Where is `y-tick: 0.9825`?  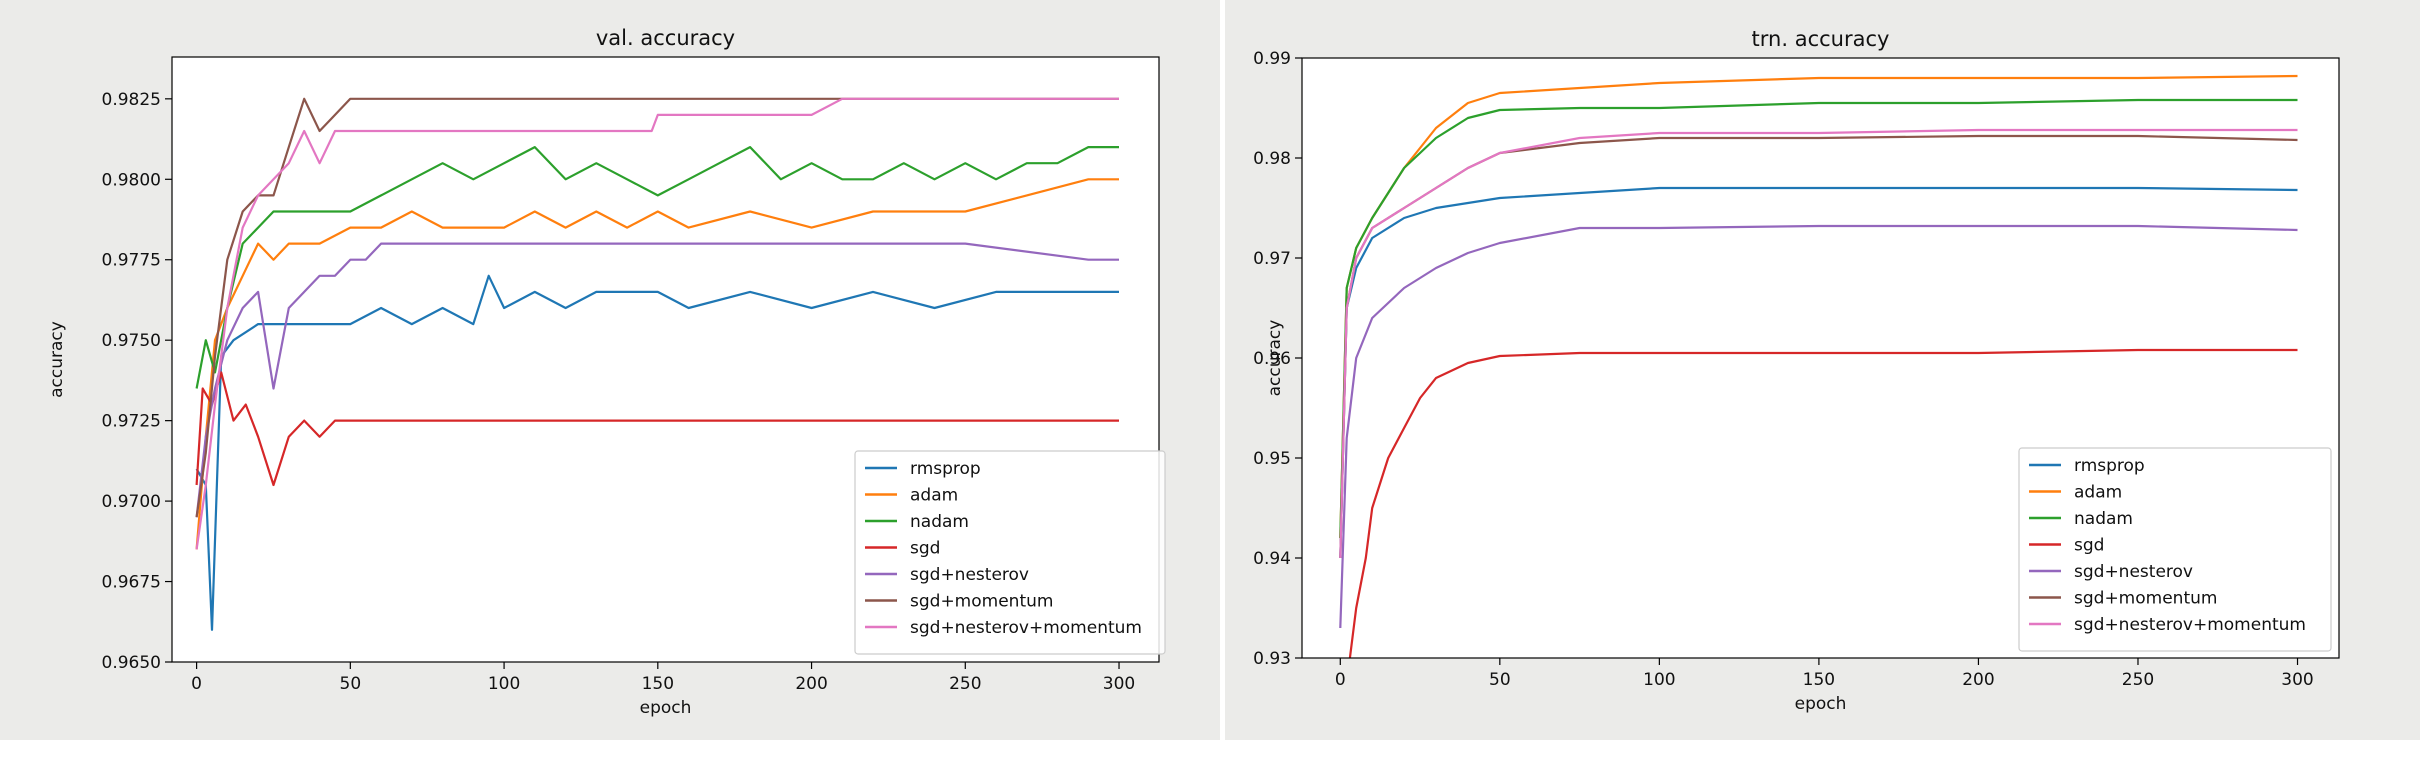
y-tick: 0.9825 is located at coordinates (137, 100).